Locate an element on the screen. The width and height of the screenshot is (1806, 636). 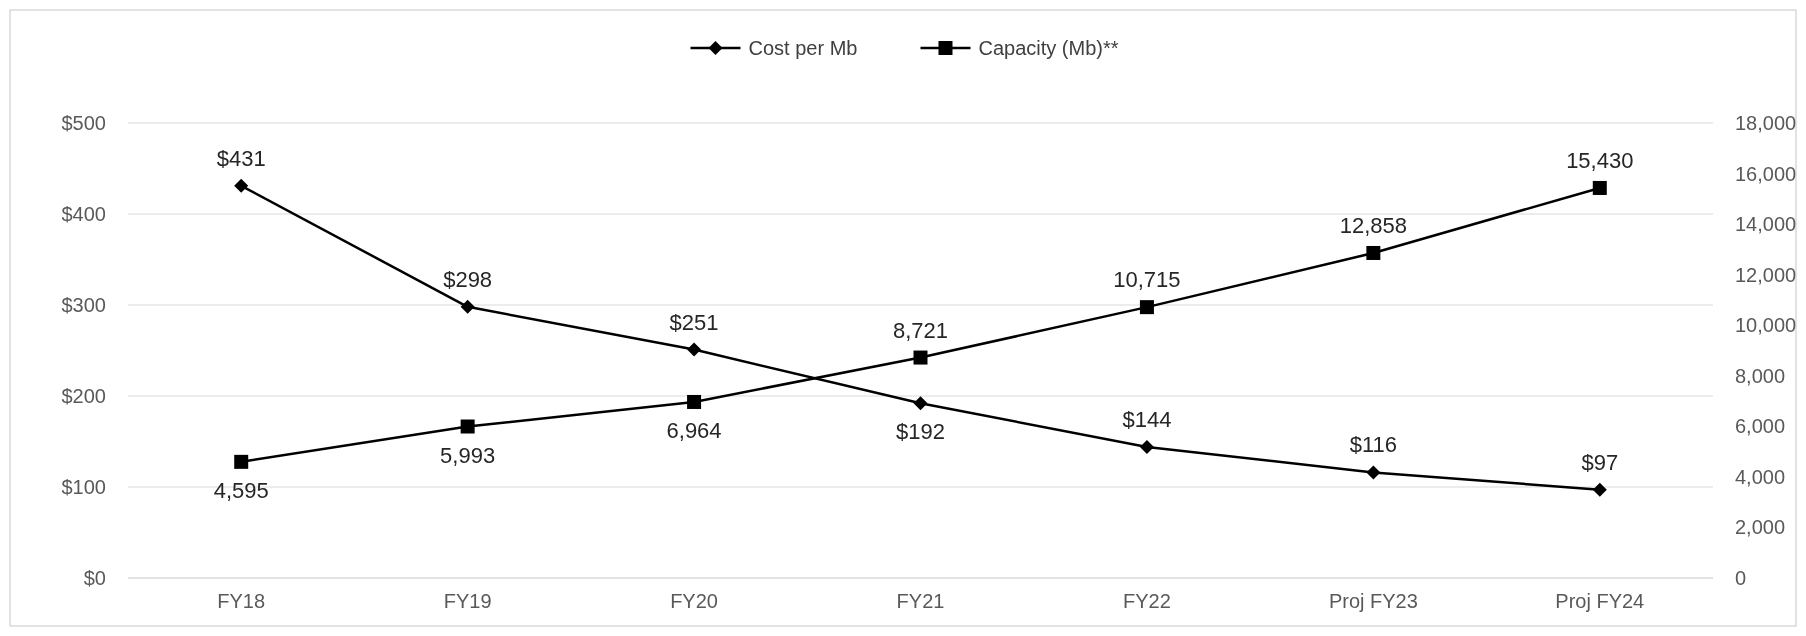
data-label: 10,715 is located at coordinates (1147, 280).